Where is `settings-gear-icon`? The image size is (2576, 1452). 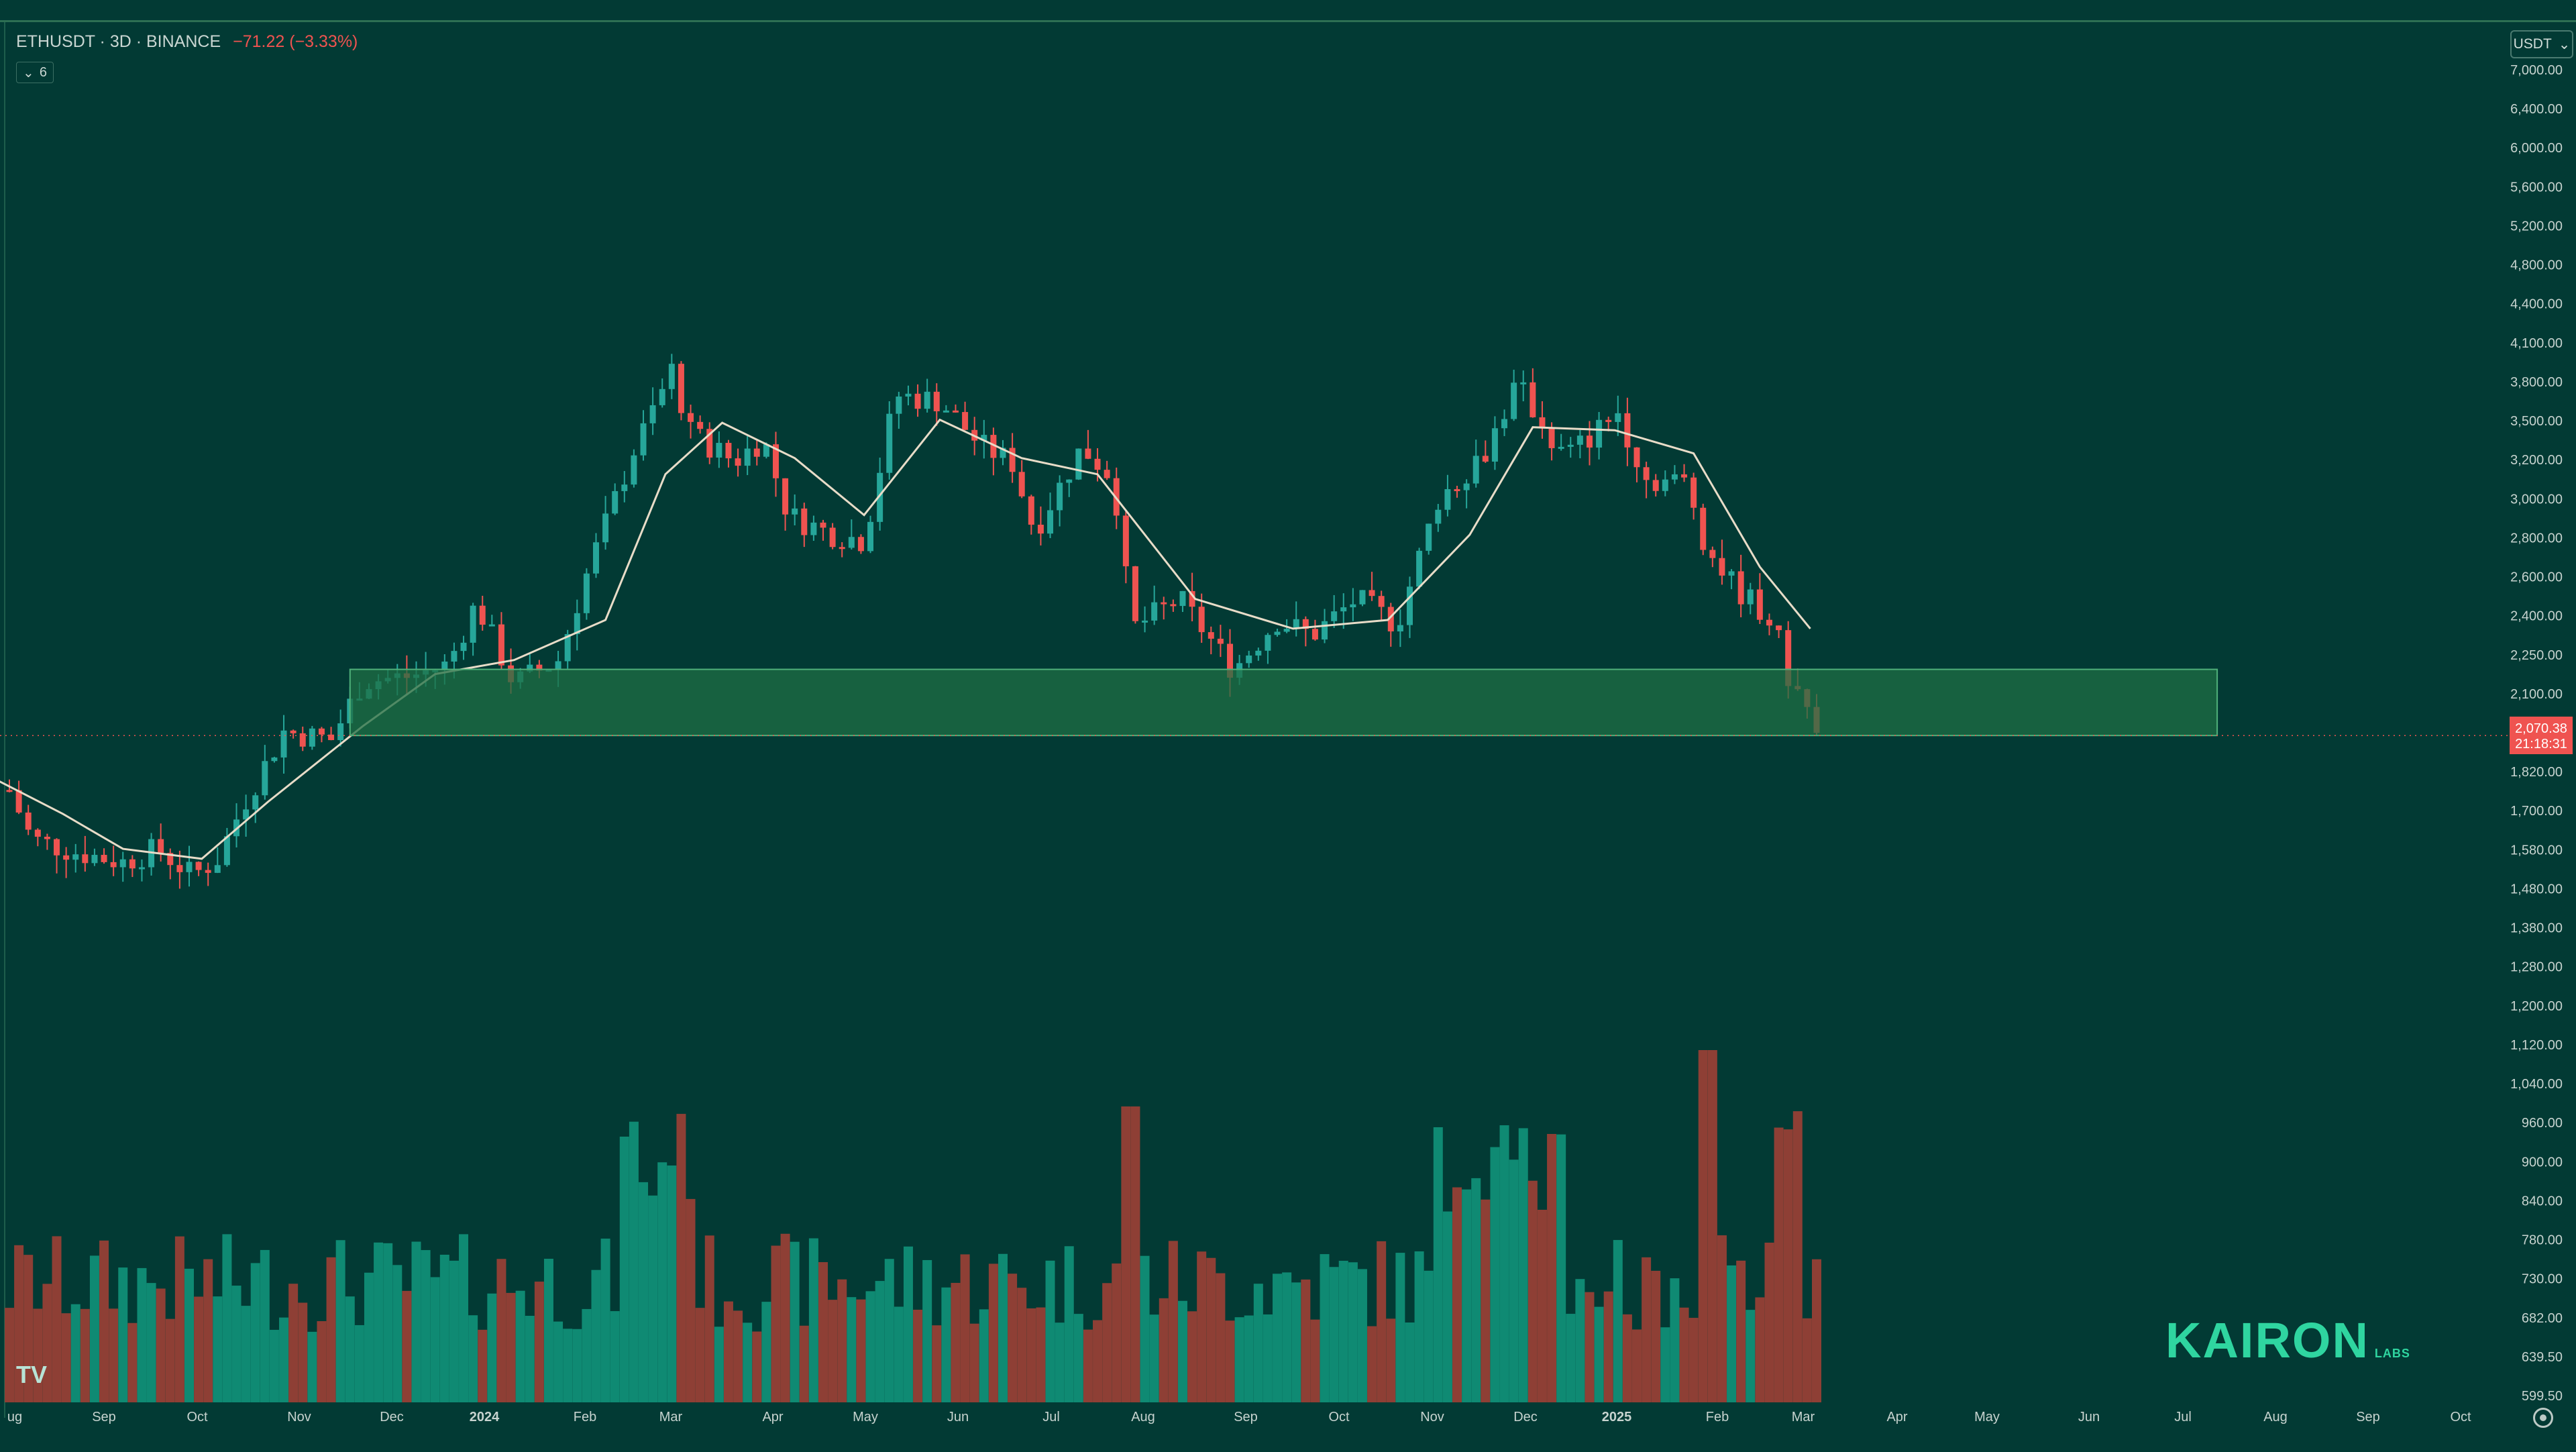
settings-gear-icon is located at coordinates (2543, 1418).